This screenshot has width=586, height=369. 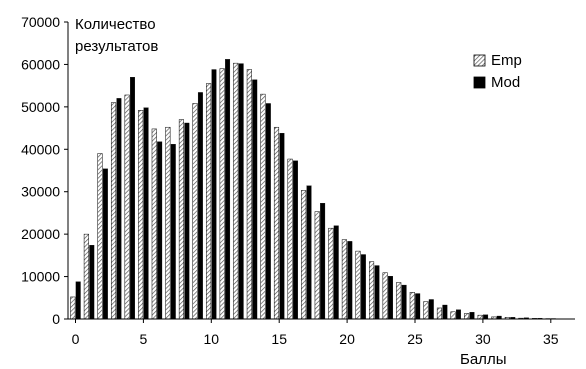 What do you see at coordinates (40, 22) in the screenshot?
I see `y-tick-label-70000: 70000` at bounding box center [40, 22].